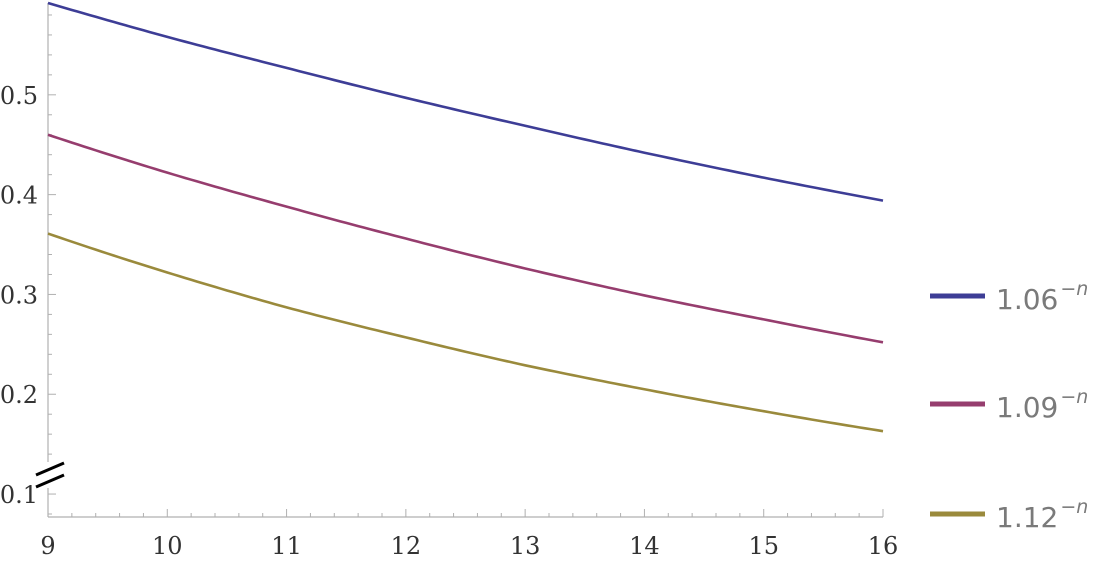 The width and height of the screenshot is (1102, 563). Describe the element at coordinates (763, 546) in the screenshot. I see `x-tick-label: 15` at that location.